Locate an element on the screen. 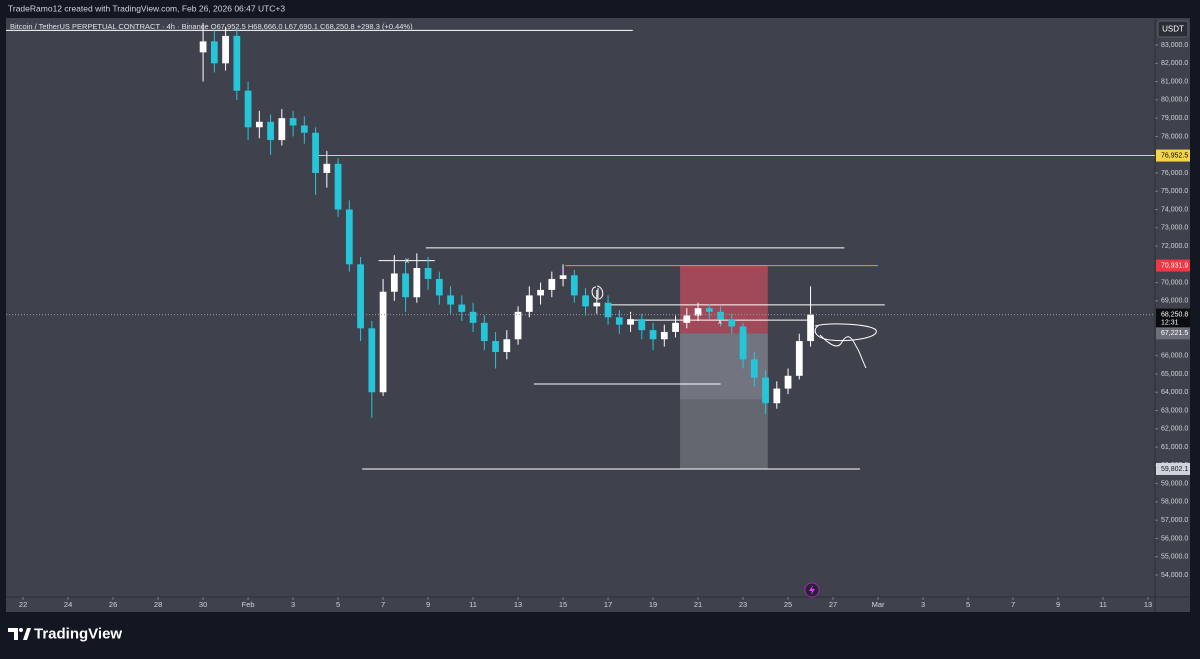 The width and height of the screenshot is (1200, 659). y-tick-label: 56,000.0 is located at coordinates (1174, 538).